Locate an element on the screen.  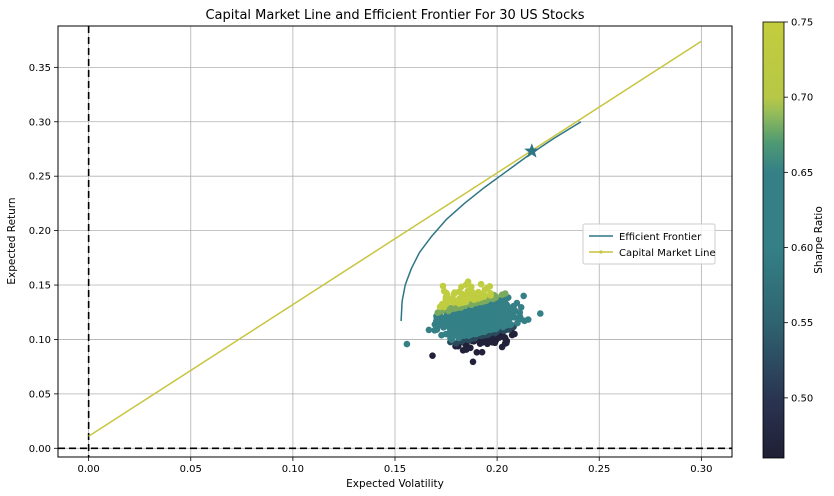
y-axis-label: Expected Return is located at coordinates (12, 240).